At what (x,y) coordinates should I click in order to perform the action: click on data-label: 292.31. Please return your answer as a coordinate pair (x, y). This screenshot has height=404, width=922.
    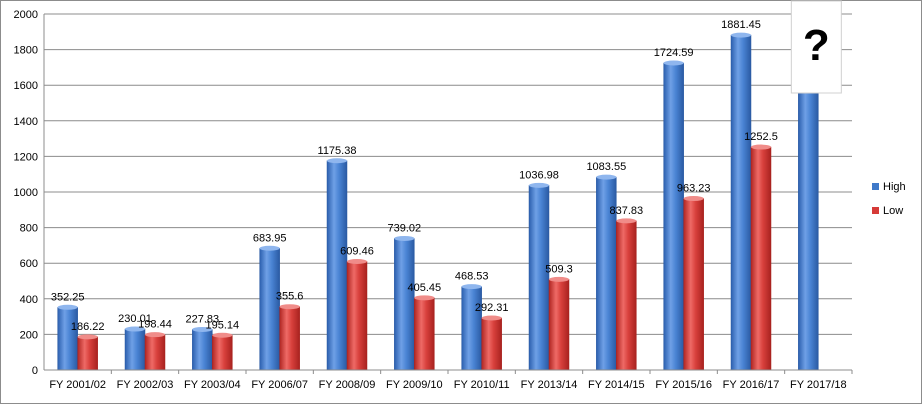
    Looking at the image, I should click on (492, 308).